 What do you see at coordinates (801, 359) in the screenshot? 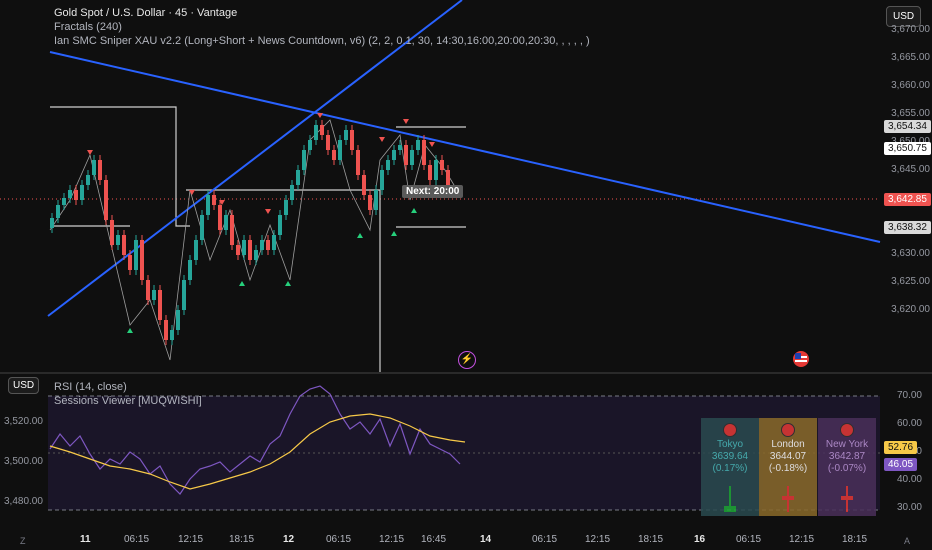
I see `us-flag-icon` at bounding box center [801, 359].